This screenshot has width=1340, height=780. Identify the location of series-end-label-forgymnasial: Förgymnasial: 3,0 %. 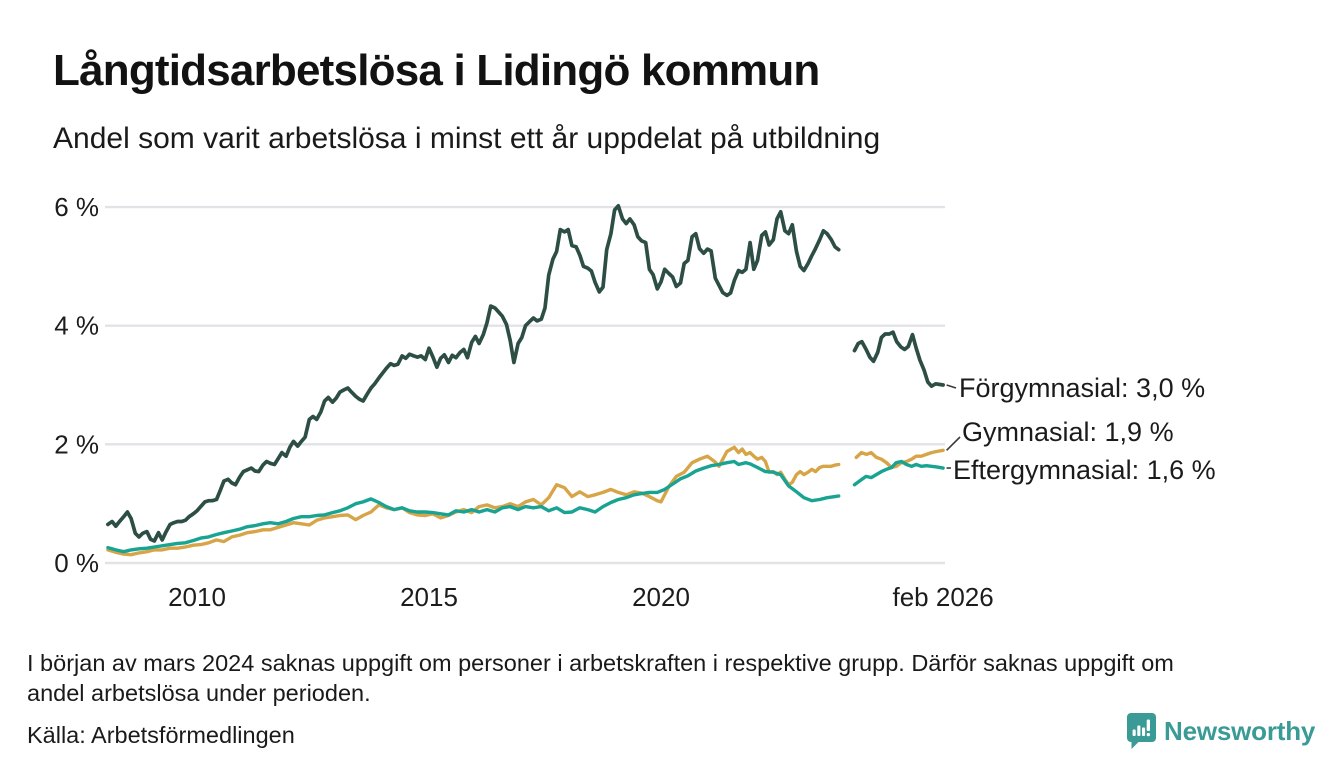
(1082, 388).